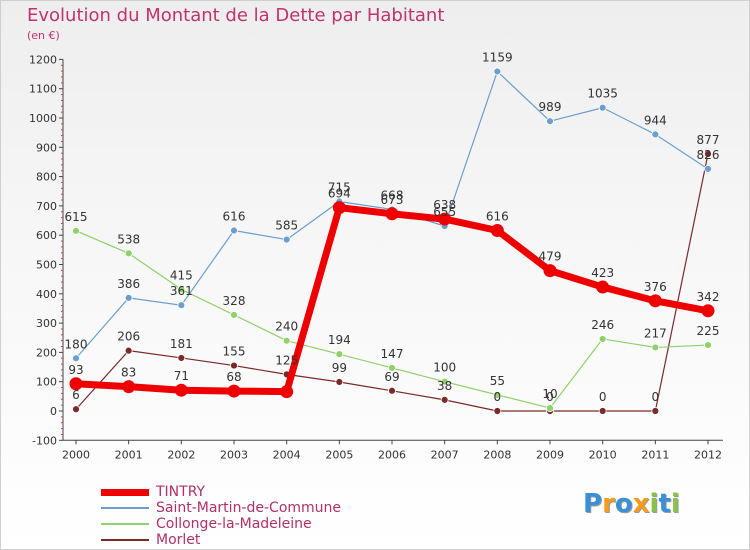 The width and height of the screenshot is (750, 550). I want to click on x-tick-label: 2008, so click(497, 454).